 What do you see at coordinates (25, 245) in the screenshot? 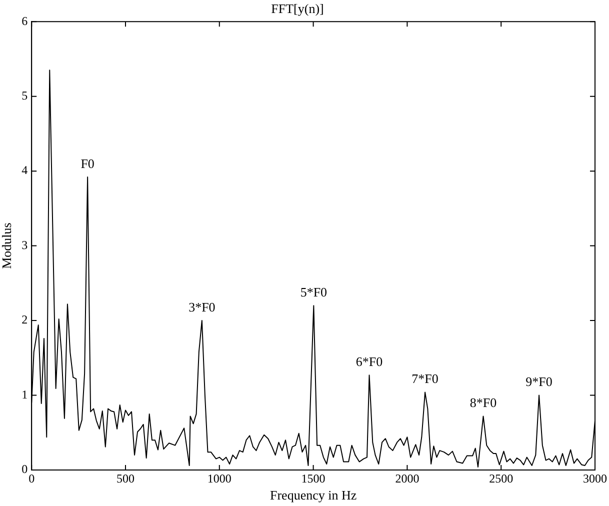
I see `y-tick-label: 3` at bounding box center [25, 245].